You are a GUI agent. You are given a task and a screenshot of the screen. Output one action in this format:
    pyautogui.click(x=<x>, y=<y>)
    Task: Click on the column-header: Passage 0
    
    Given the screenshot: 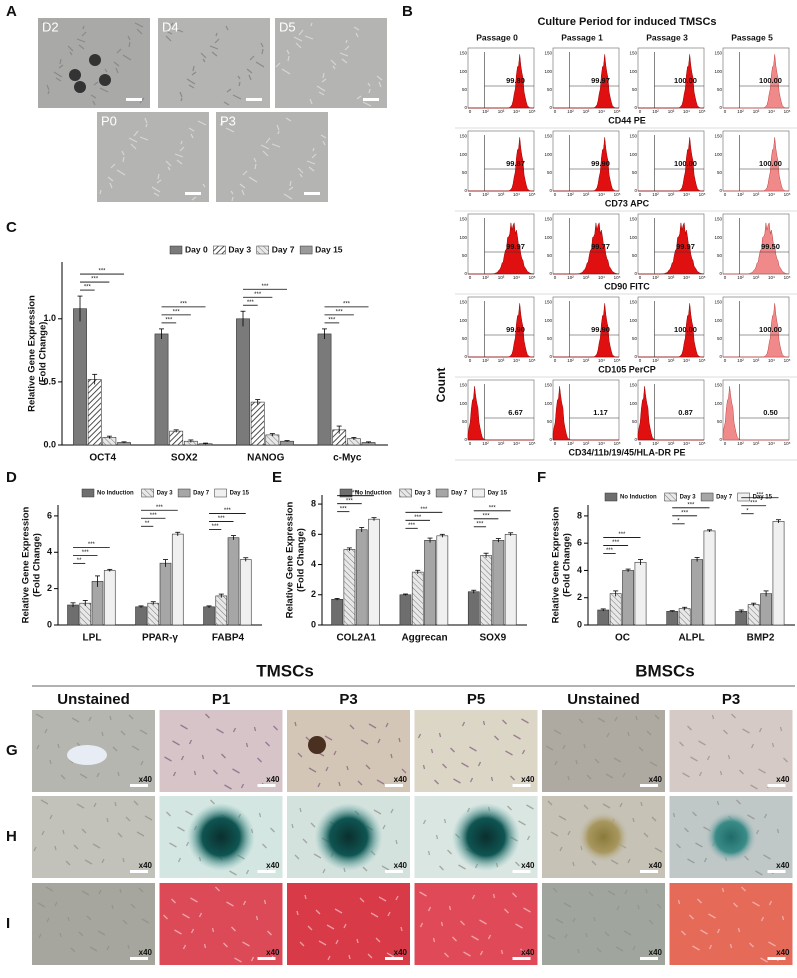 What is the action you would take?
    pyautogui.click(x=497, y=37)
    